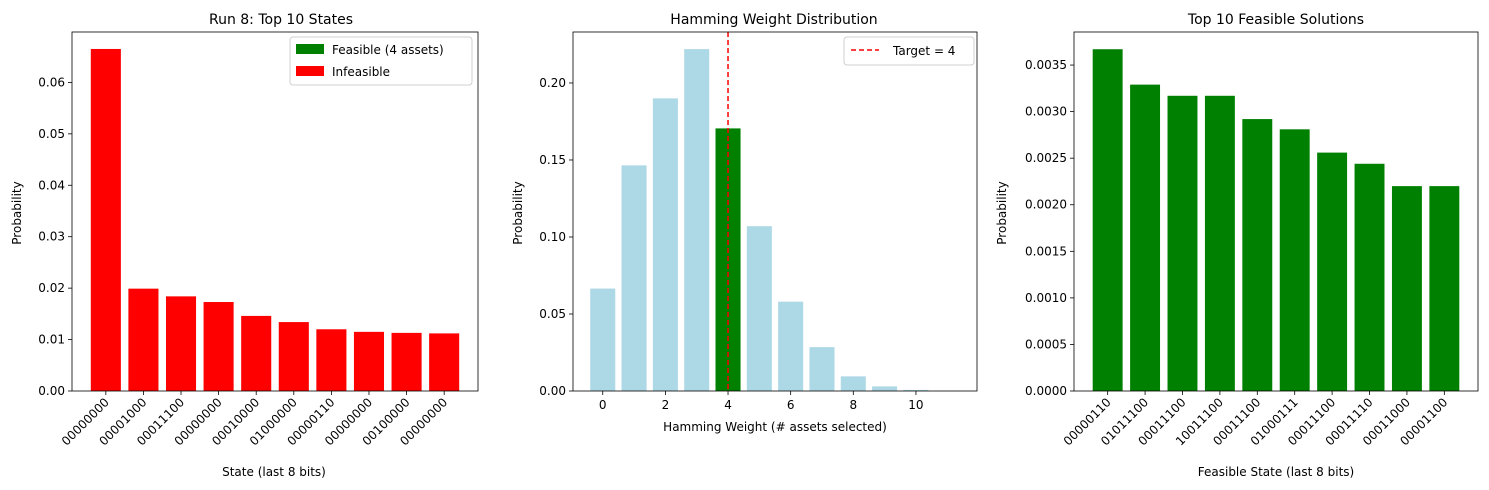 The image size is (1489, 490). I want to click on y-tick-label: 0.0015, so click(1046, 251).